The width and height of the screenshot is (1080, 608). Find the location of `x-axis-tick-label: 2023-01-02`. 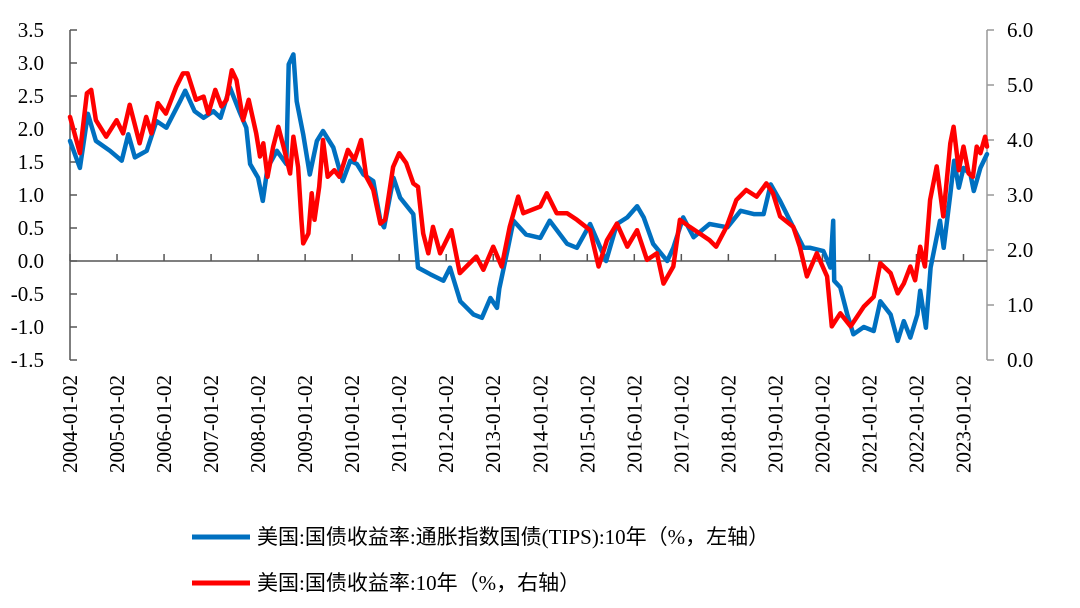

x-axis-tick-label: 2023-01-02 is located at coordinates (963, 424).